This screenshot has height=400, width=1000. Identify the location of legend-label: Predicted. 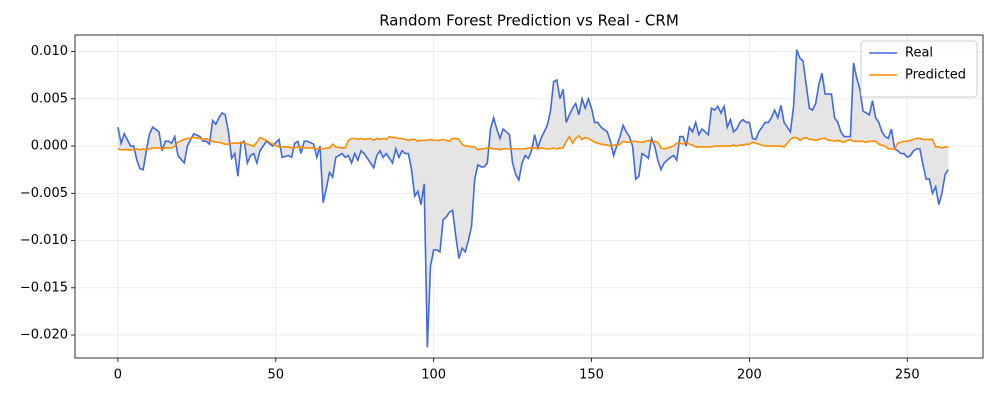
(935, 75).